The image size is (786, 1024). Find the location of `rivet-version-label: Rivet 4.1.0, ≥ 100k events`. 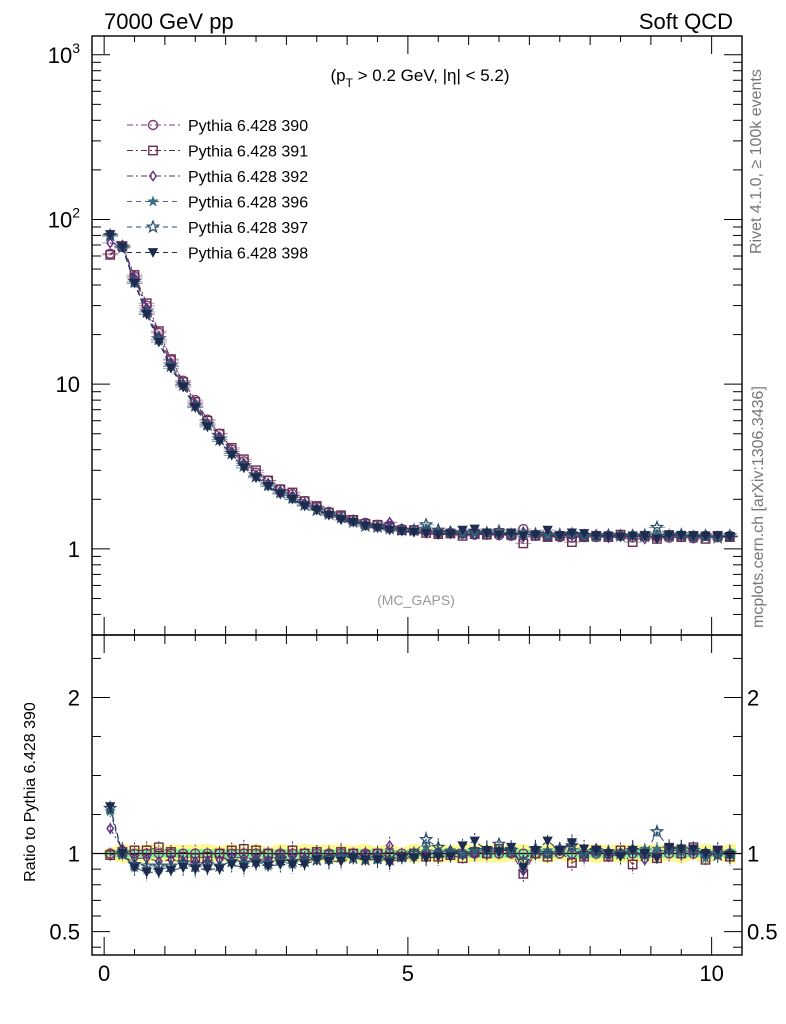

rivet-version-label: Rivet 4.1.0, ≥ 100k events is located at coordinates (756, 161).